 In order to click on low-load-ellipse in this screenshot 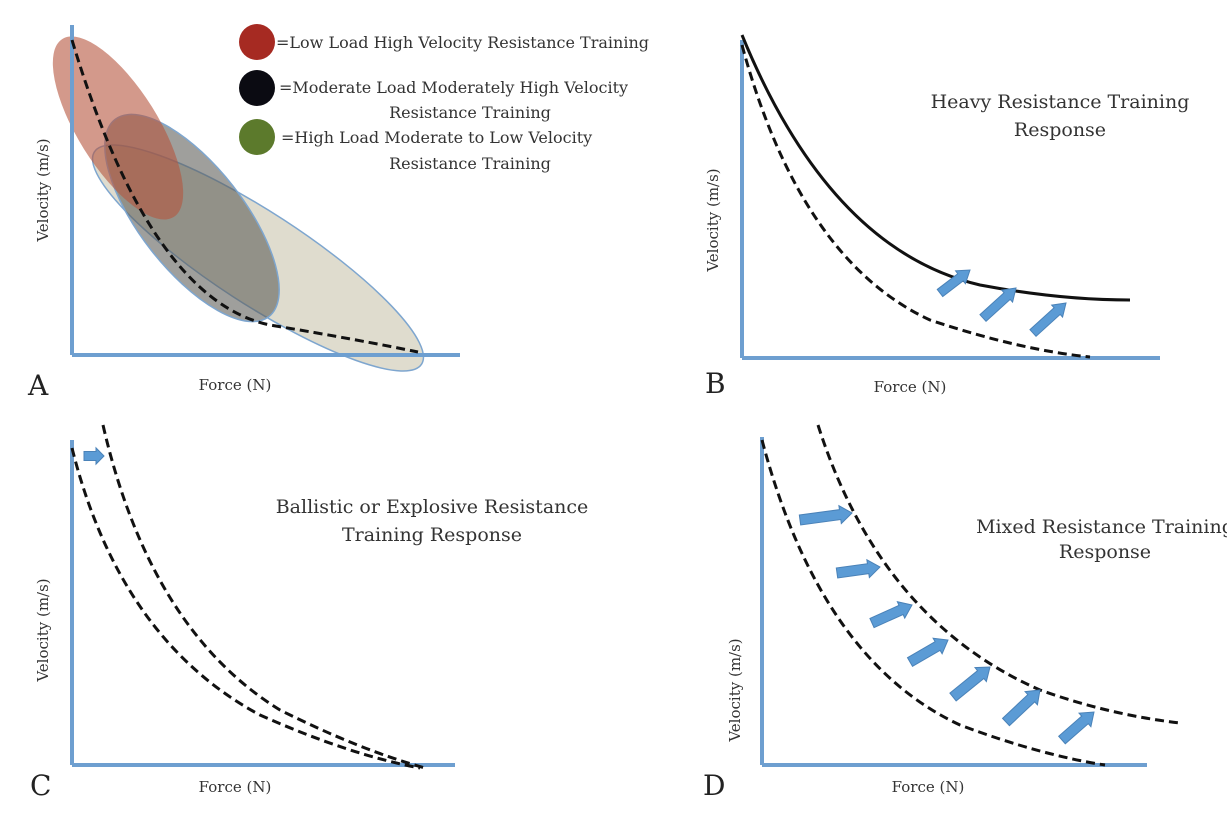, I will do `click(118, 128)`.